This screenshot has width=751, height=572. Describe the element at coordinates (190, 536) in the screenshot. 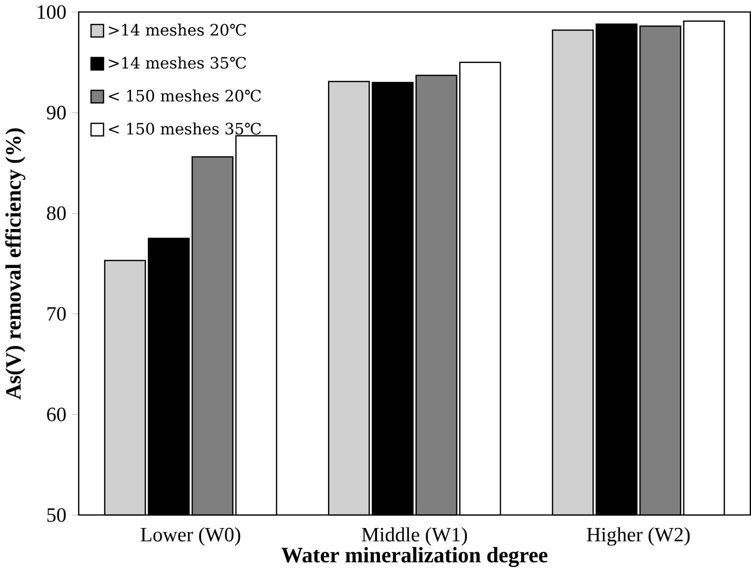

I see `x-tick-label: Lower (W0)` at that location.